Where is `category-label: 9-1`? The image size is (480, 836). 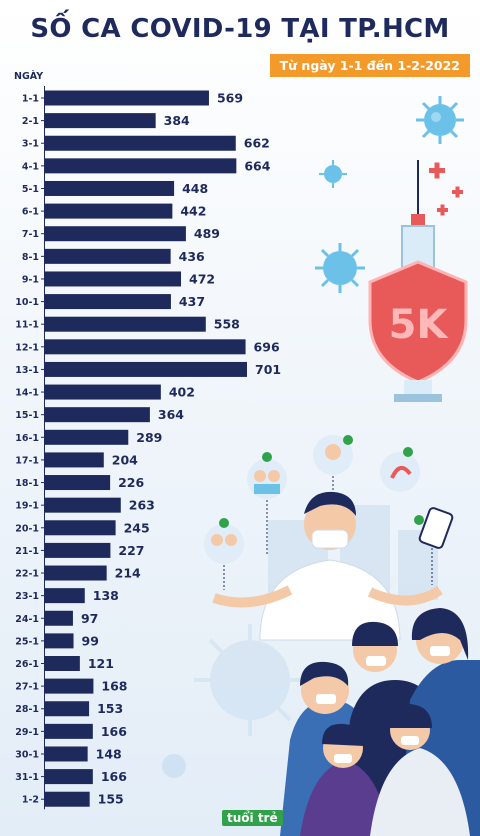 category-label: 9-1 is located at coordinates (30, 279).